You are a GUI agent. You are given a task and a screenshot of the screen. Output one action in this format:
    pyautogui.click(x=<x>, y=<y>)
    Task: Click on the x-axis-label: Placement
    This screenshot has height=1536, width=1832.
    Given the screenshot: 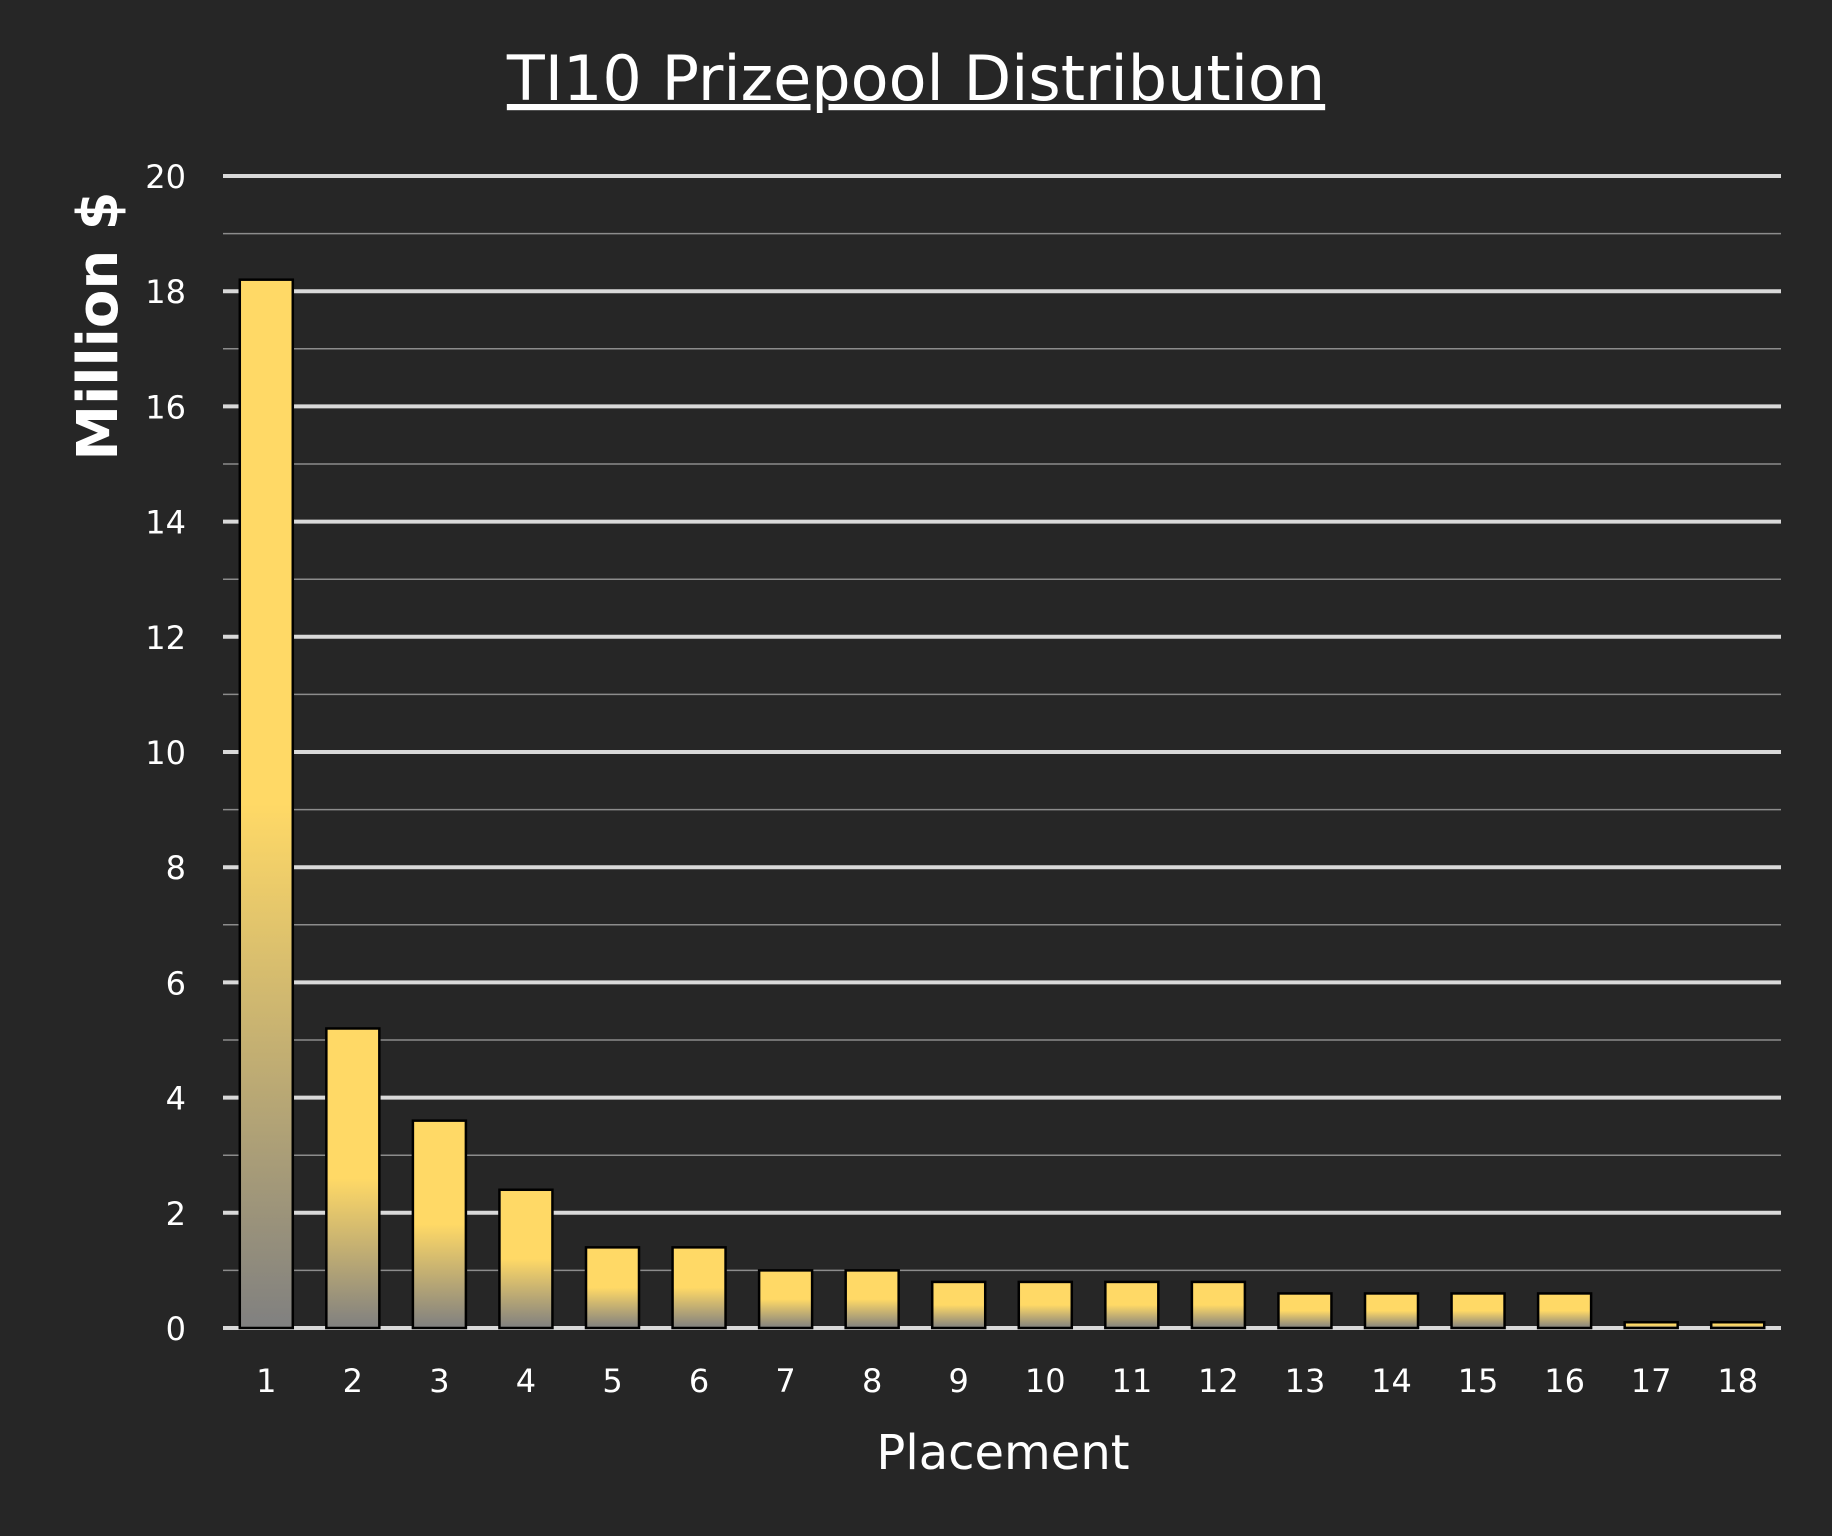 What is the action you would take?
    pyautogui.click(x=1002, y=1453)
    